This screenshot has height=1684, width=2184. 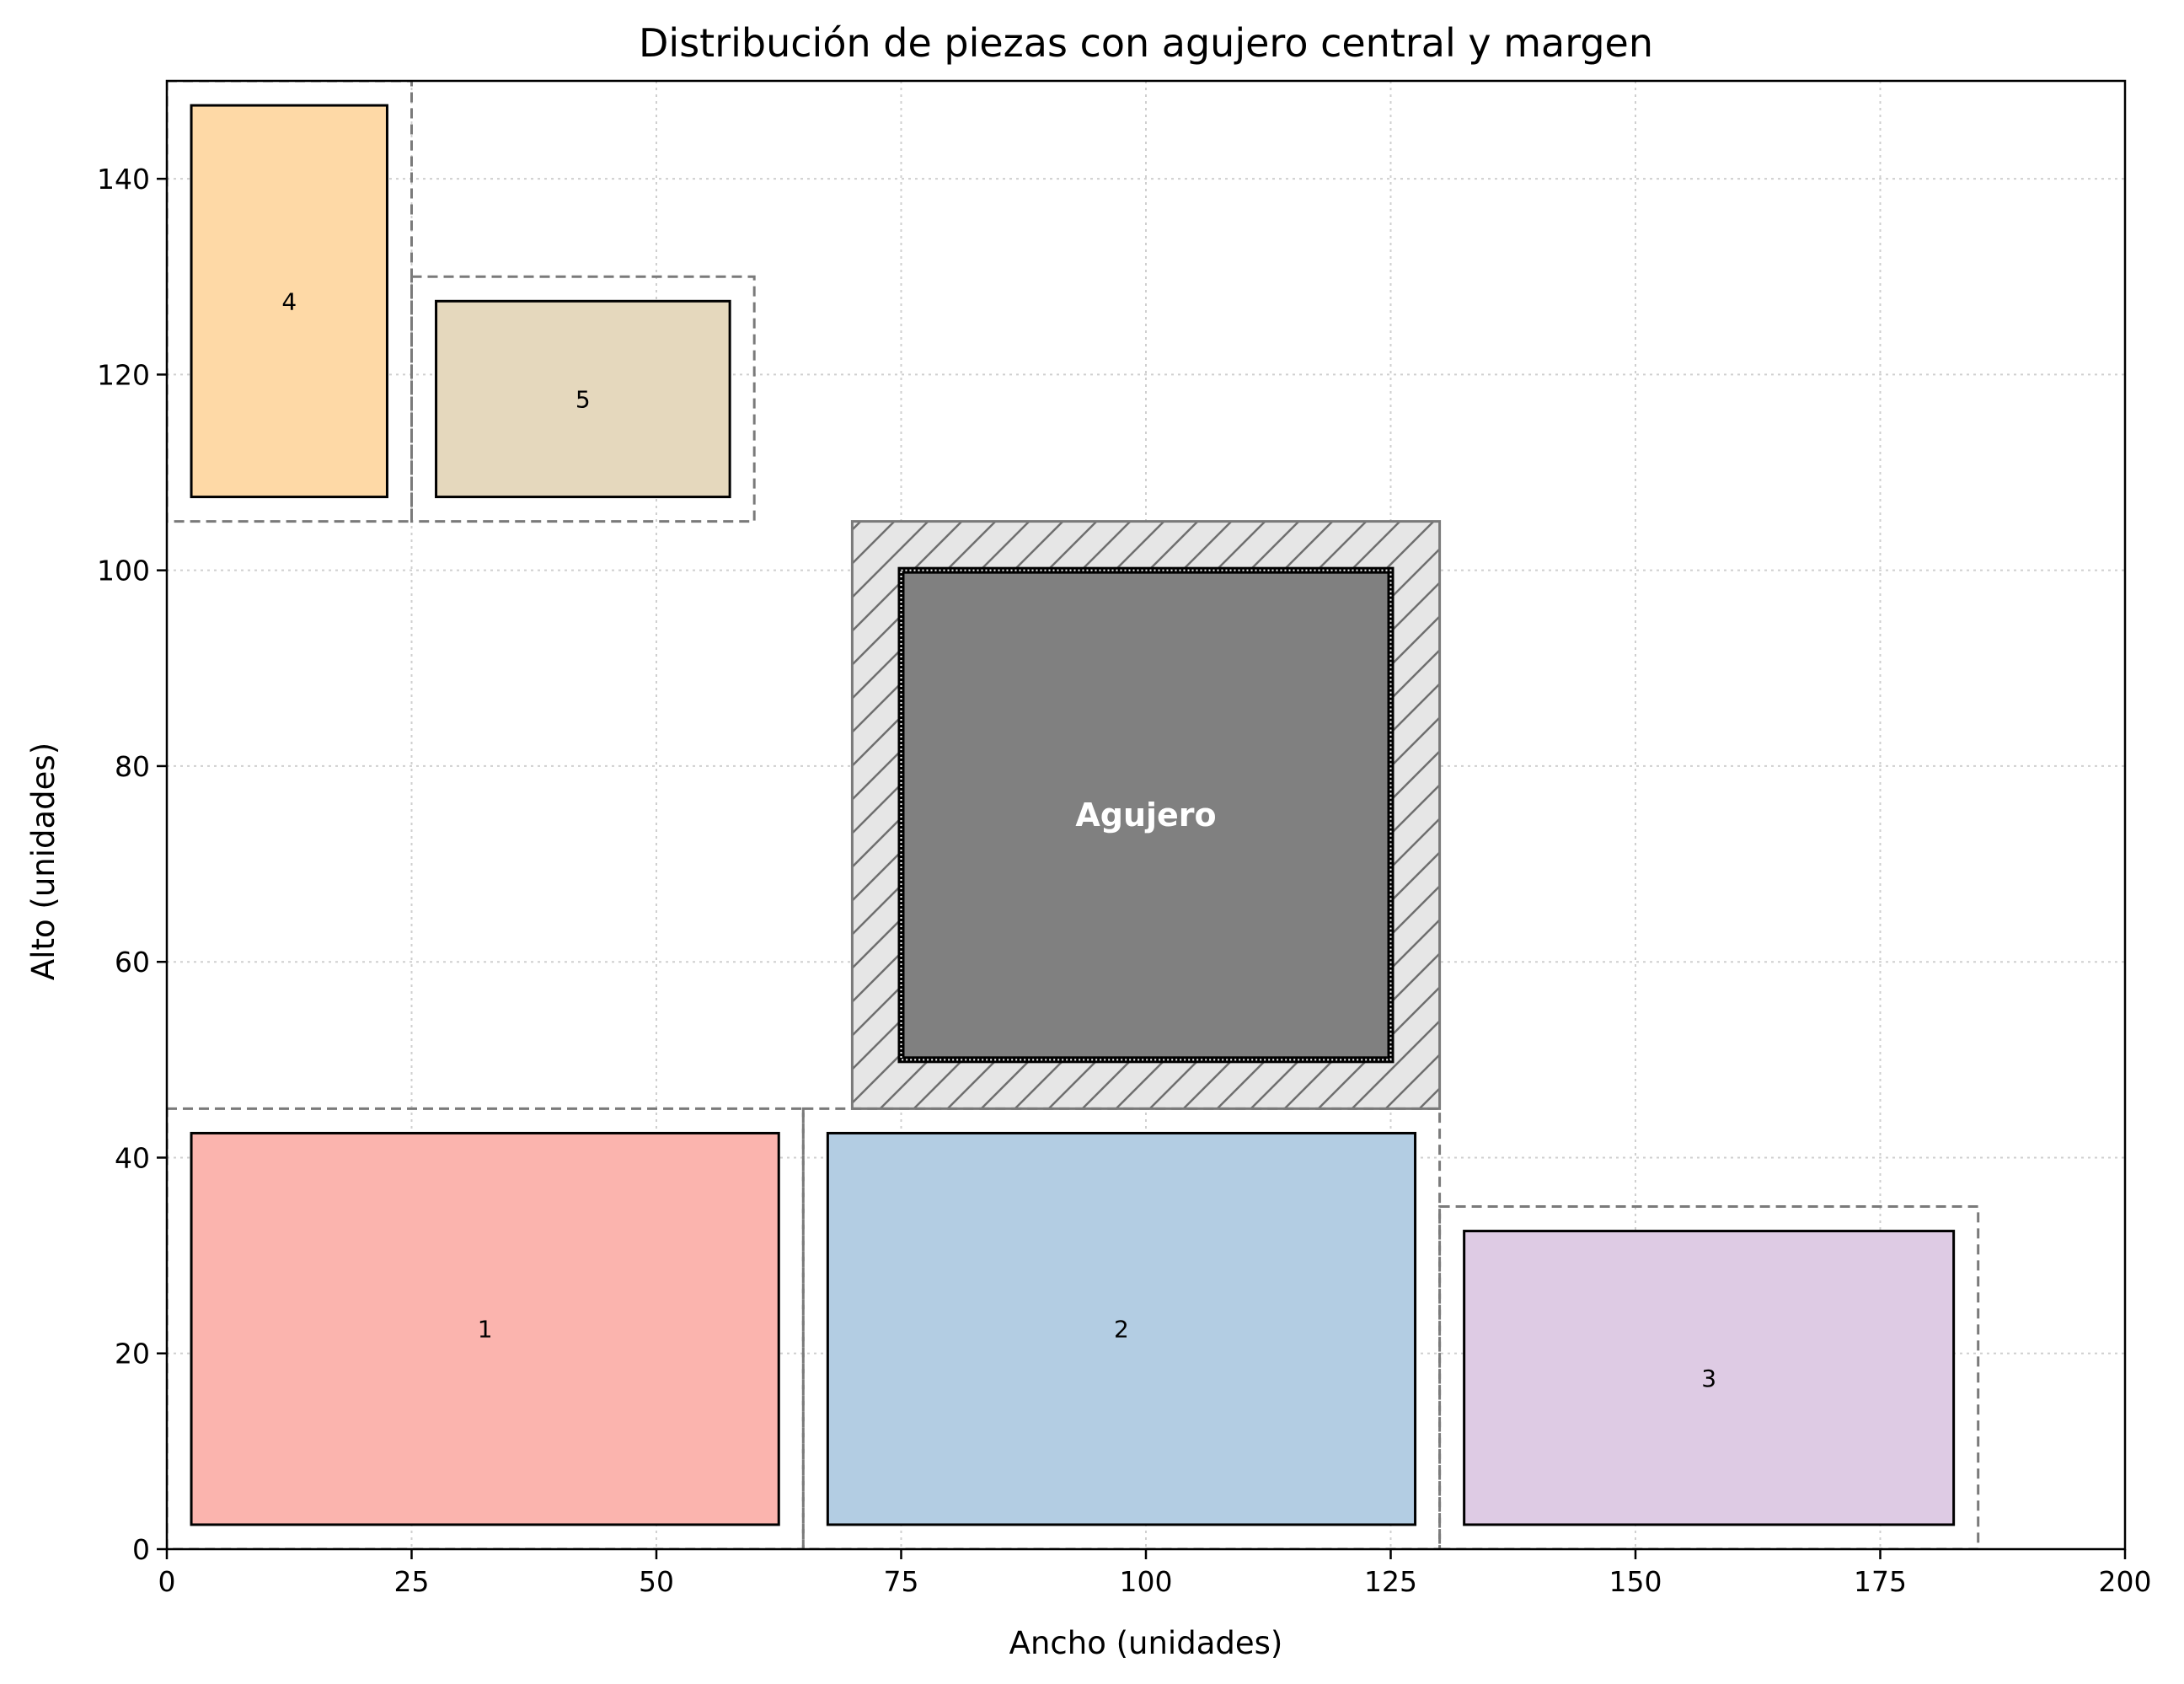 I want to click on y-tick-label: 140, so click(x=123, y=179).